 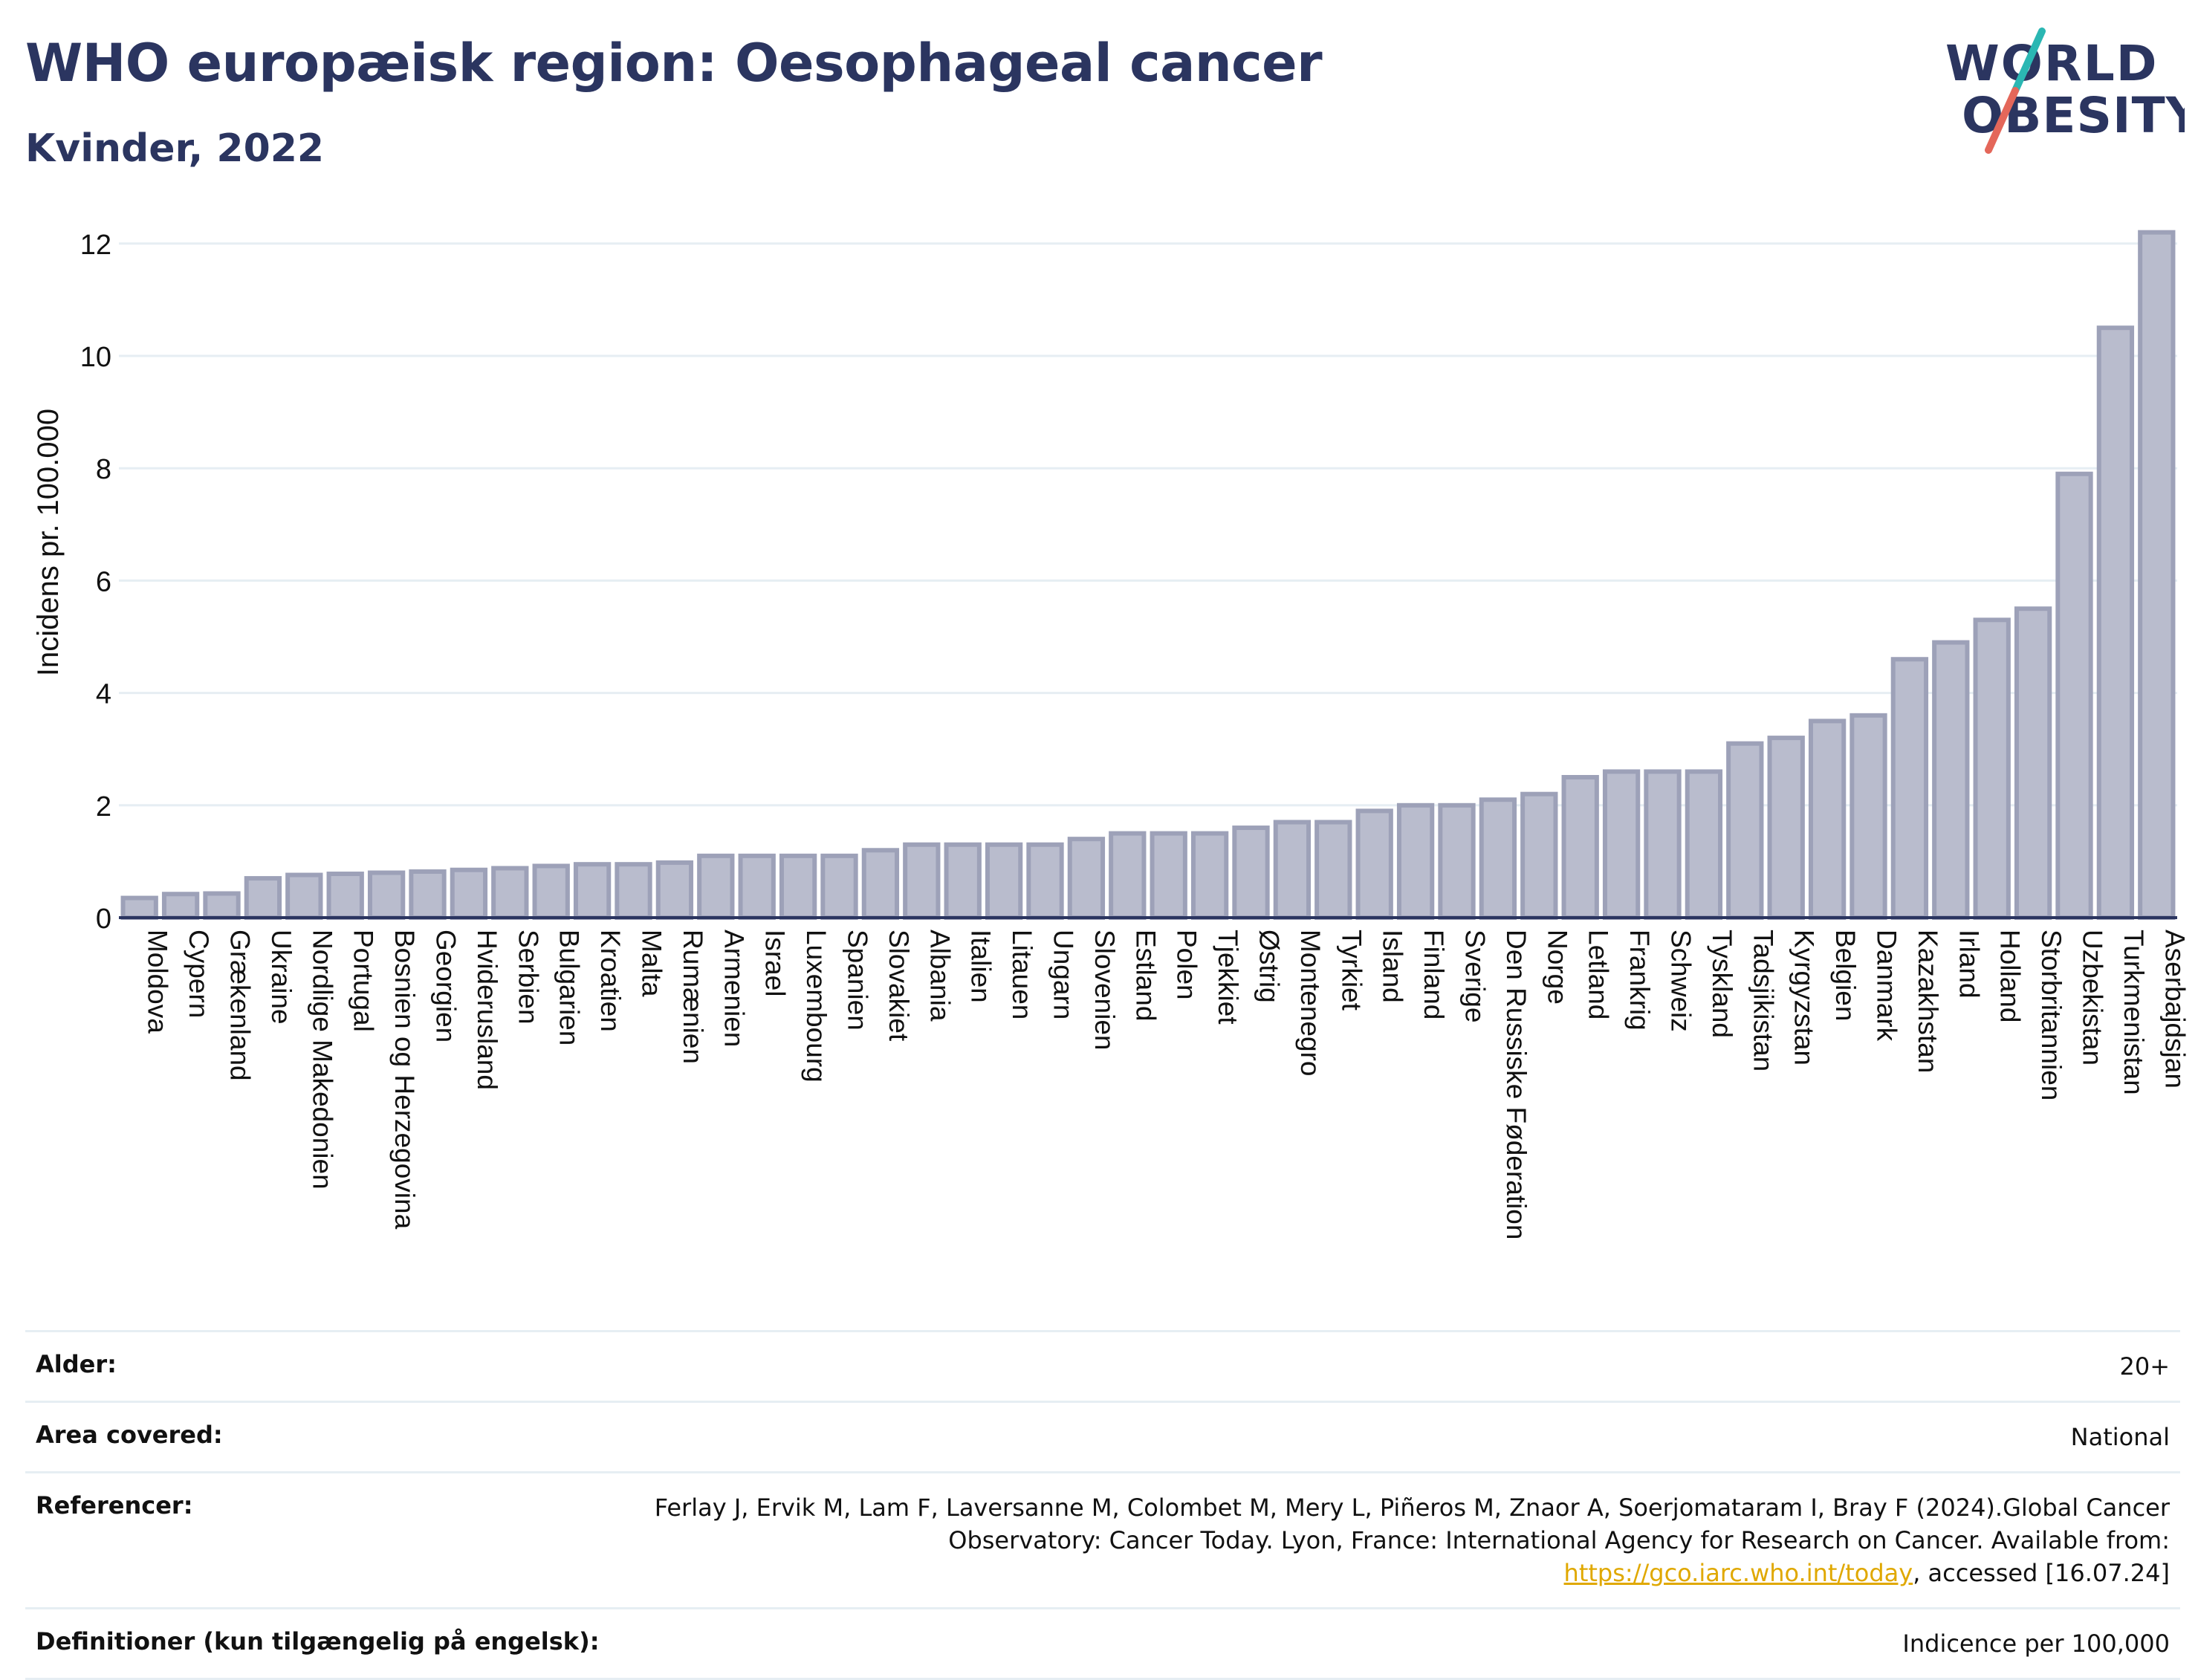 What do you see at coordinates (1351, 971) in the screenshot?
I see `x-tick-label: Tyrkiet` at bounding box center [1351, 971].